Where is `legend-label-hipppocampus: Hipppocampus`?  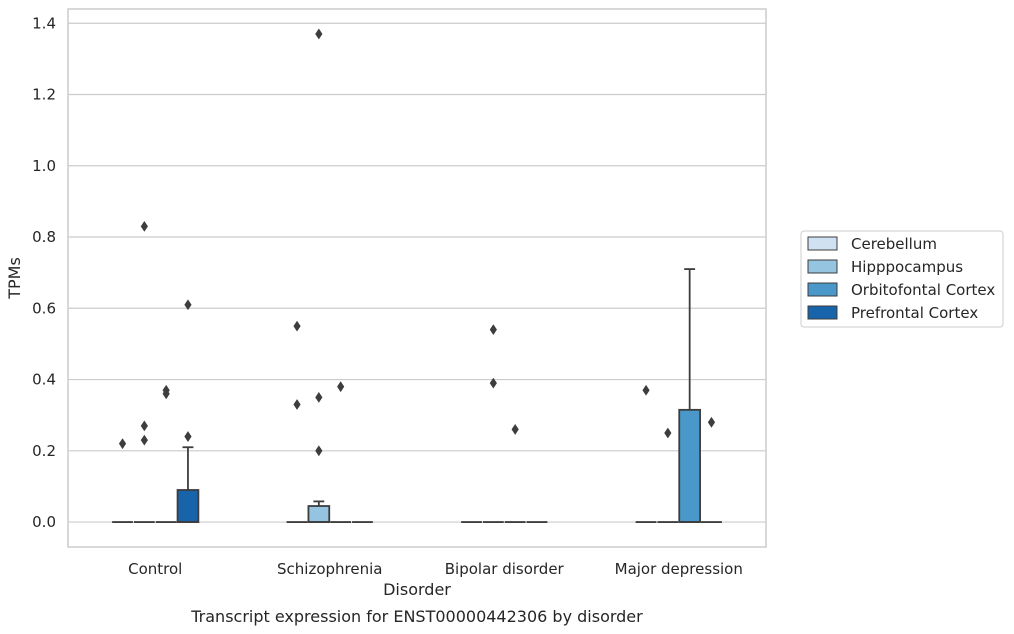
legend-label-hipppocampus: Hipppocampus is located at coordinates (907, 267).